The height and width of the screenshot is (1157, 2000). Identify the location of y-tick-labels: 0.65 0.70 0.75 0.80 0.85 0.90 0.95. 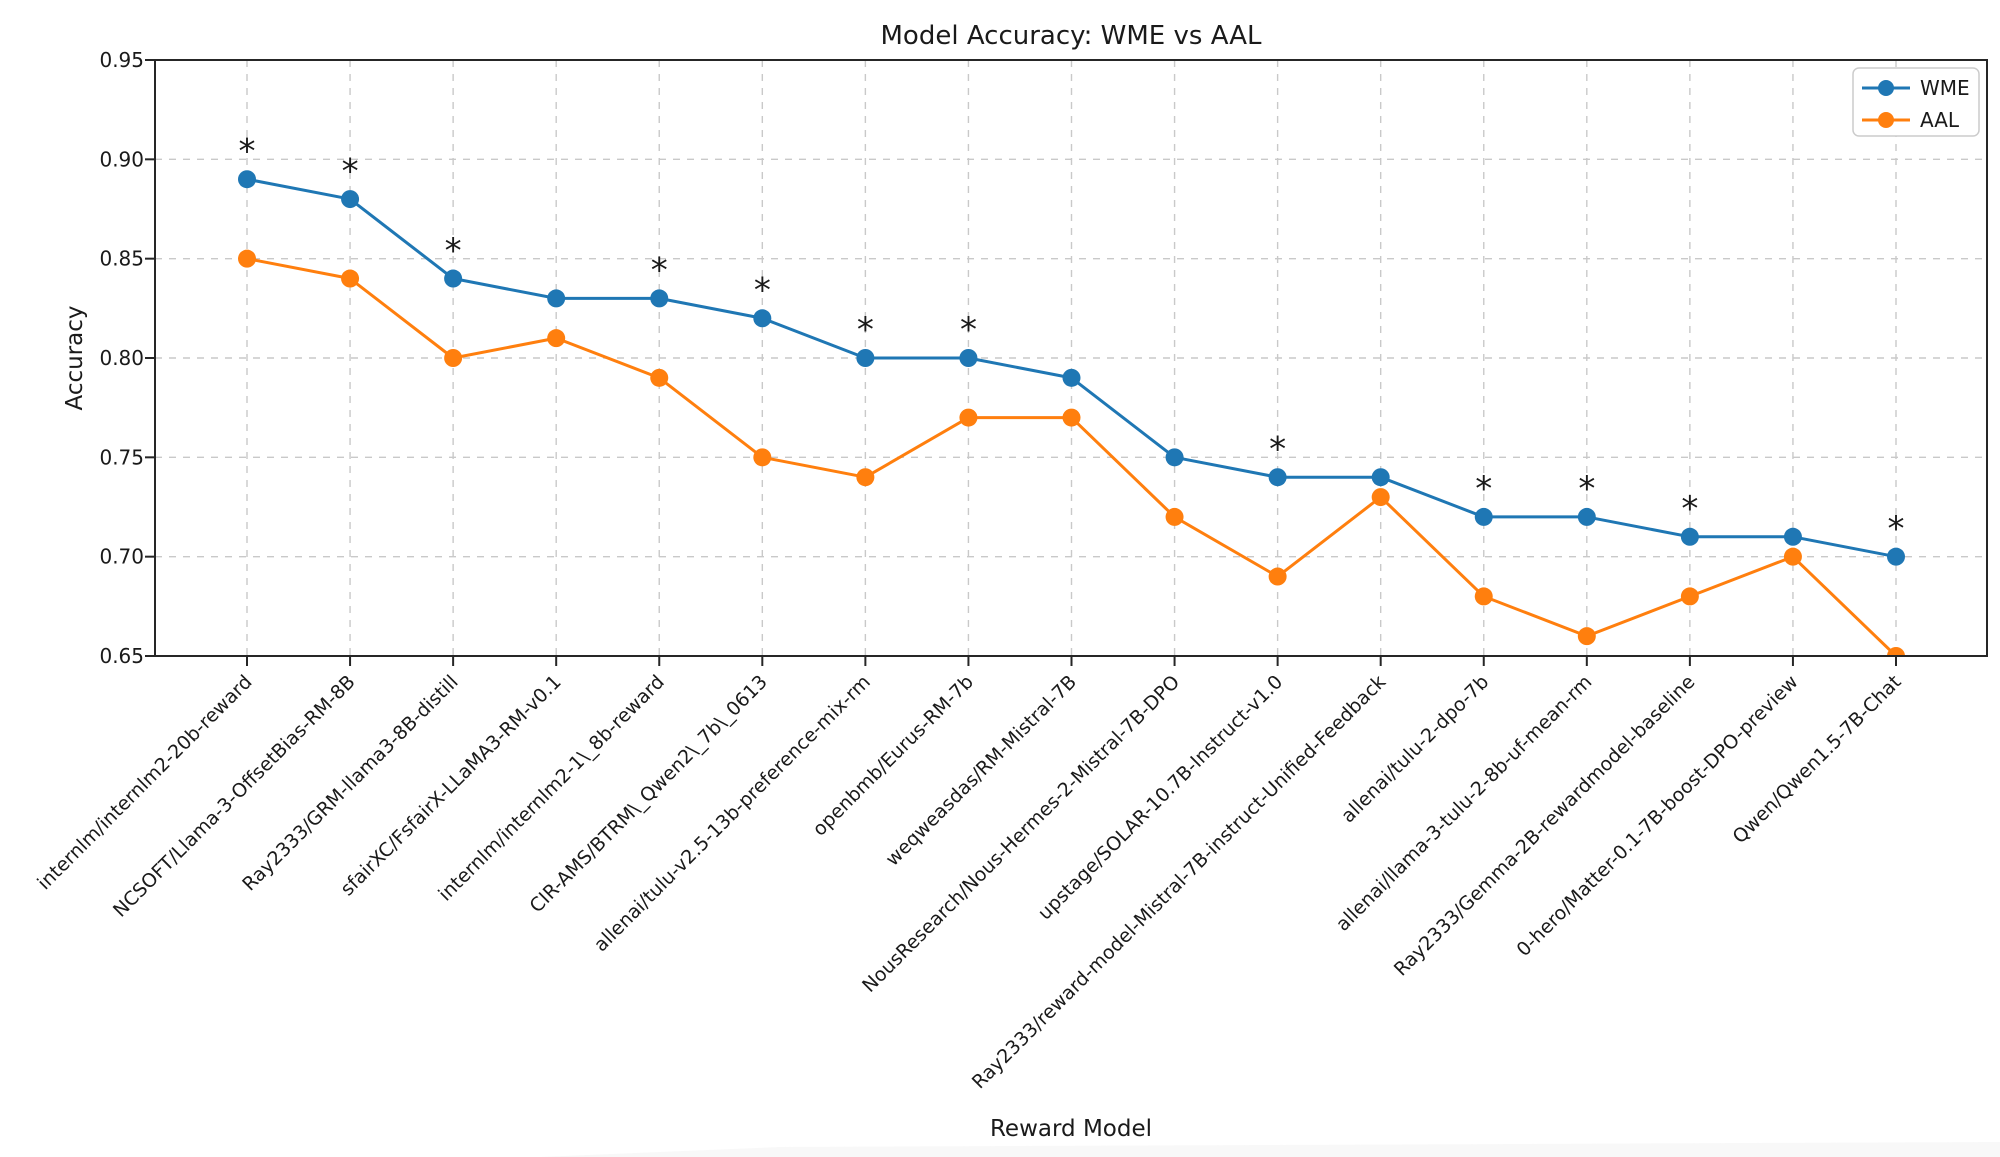
(121, 358).